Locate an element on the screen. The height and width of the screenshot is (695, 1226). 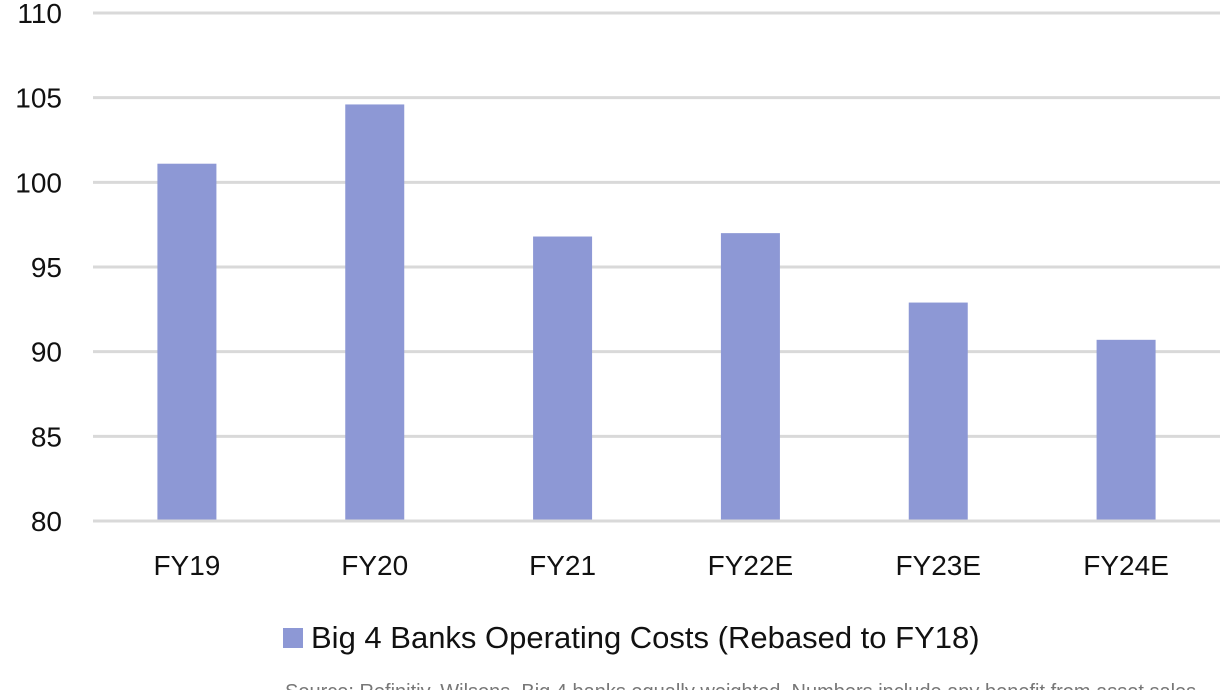
bar-fy24e is located at coordinates (1126, 430).